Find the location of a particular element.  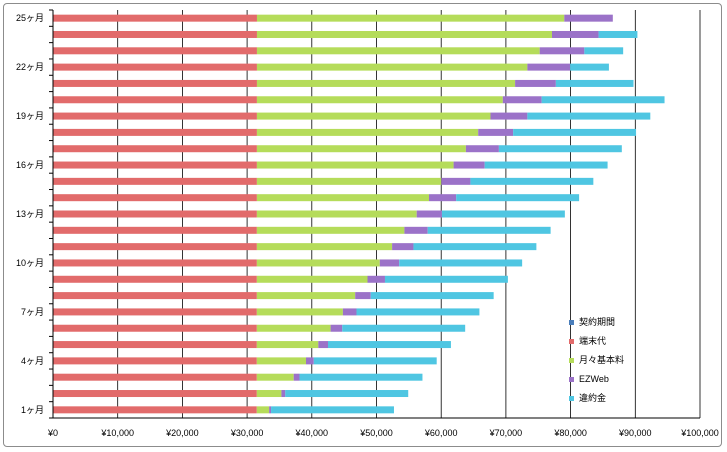

y-tick-label: 7ヶ月 is located at coordinates (32, 312).